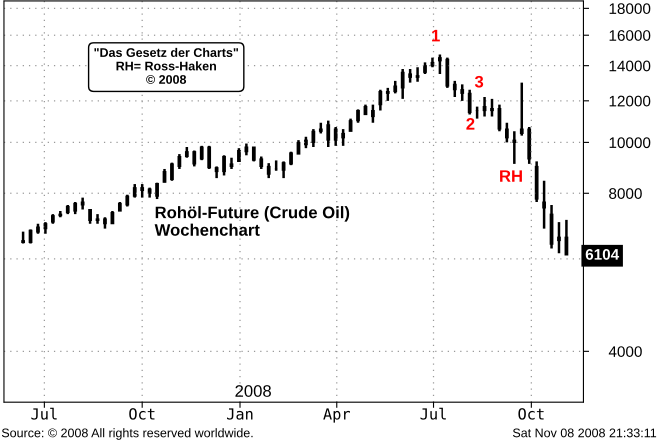 Image resolution: width=660 pixels, height=442 pixels. What do you see at coordinates (630, 35) in the screenshot?
I see `y-tick-label: 16000` at bounding box center [630, 35].